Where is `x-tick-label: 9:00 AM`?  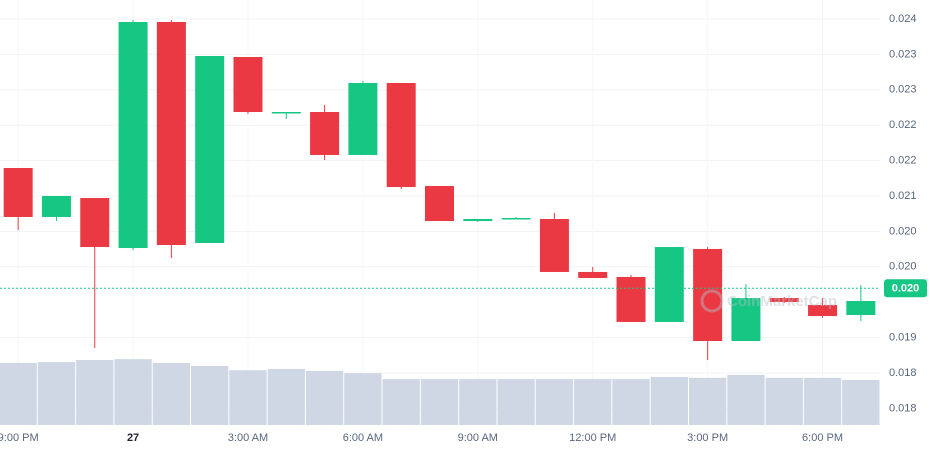 x-tick-label: 9:00 AM is located at coordinates (478, 438).